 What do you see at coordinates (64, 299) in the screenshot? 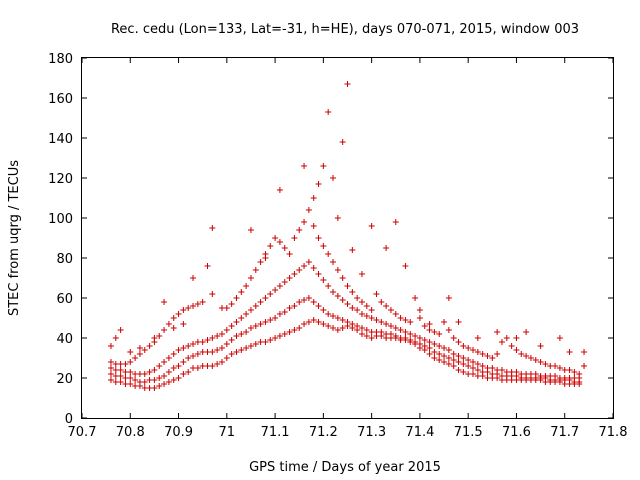
I see `y-tick-label: 60` at bounding box center [64, 299].